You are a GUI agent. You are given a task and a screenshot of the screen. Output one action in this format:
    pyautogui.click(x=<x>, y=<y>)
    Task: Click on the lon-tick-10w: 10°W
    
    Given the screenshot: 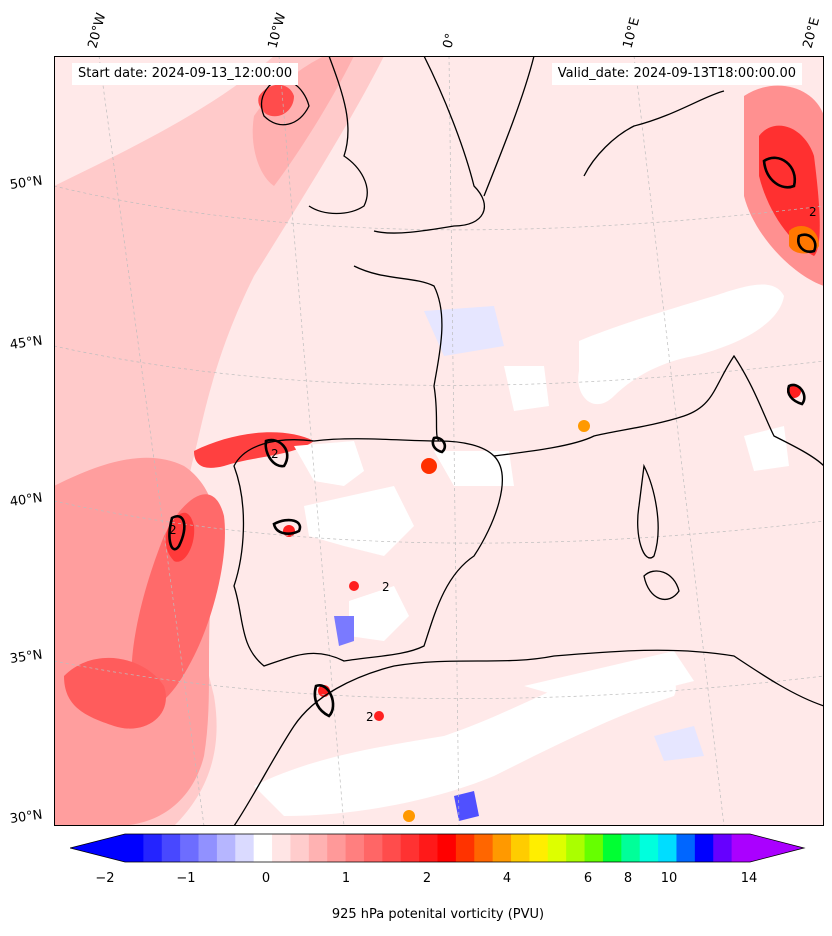 What is the action you would take?
    pyautogui.click(x=277, y=30)
    